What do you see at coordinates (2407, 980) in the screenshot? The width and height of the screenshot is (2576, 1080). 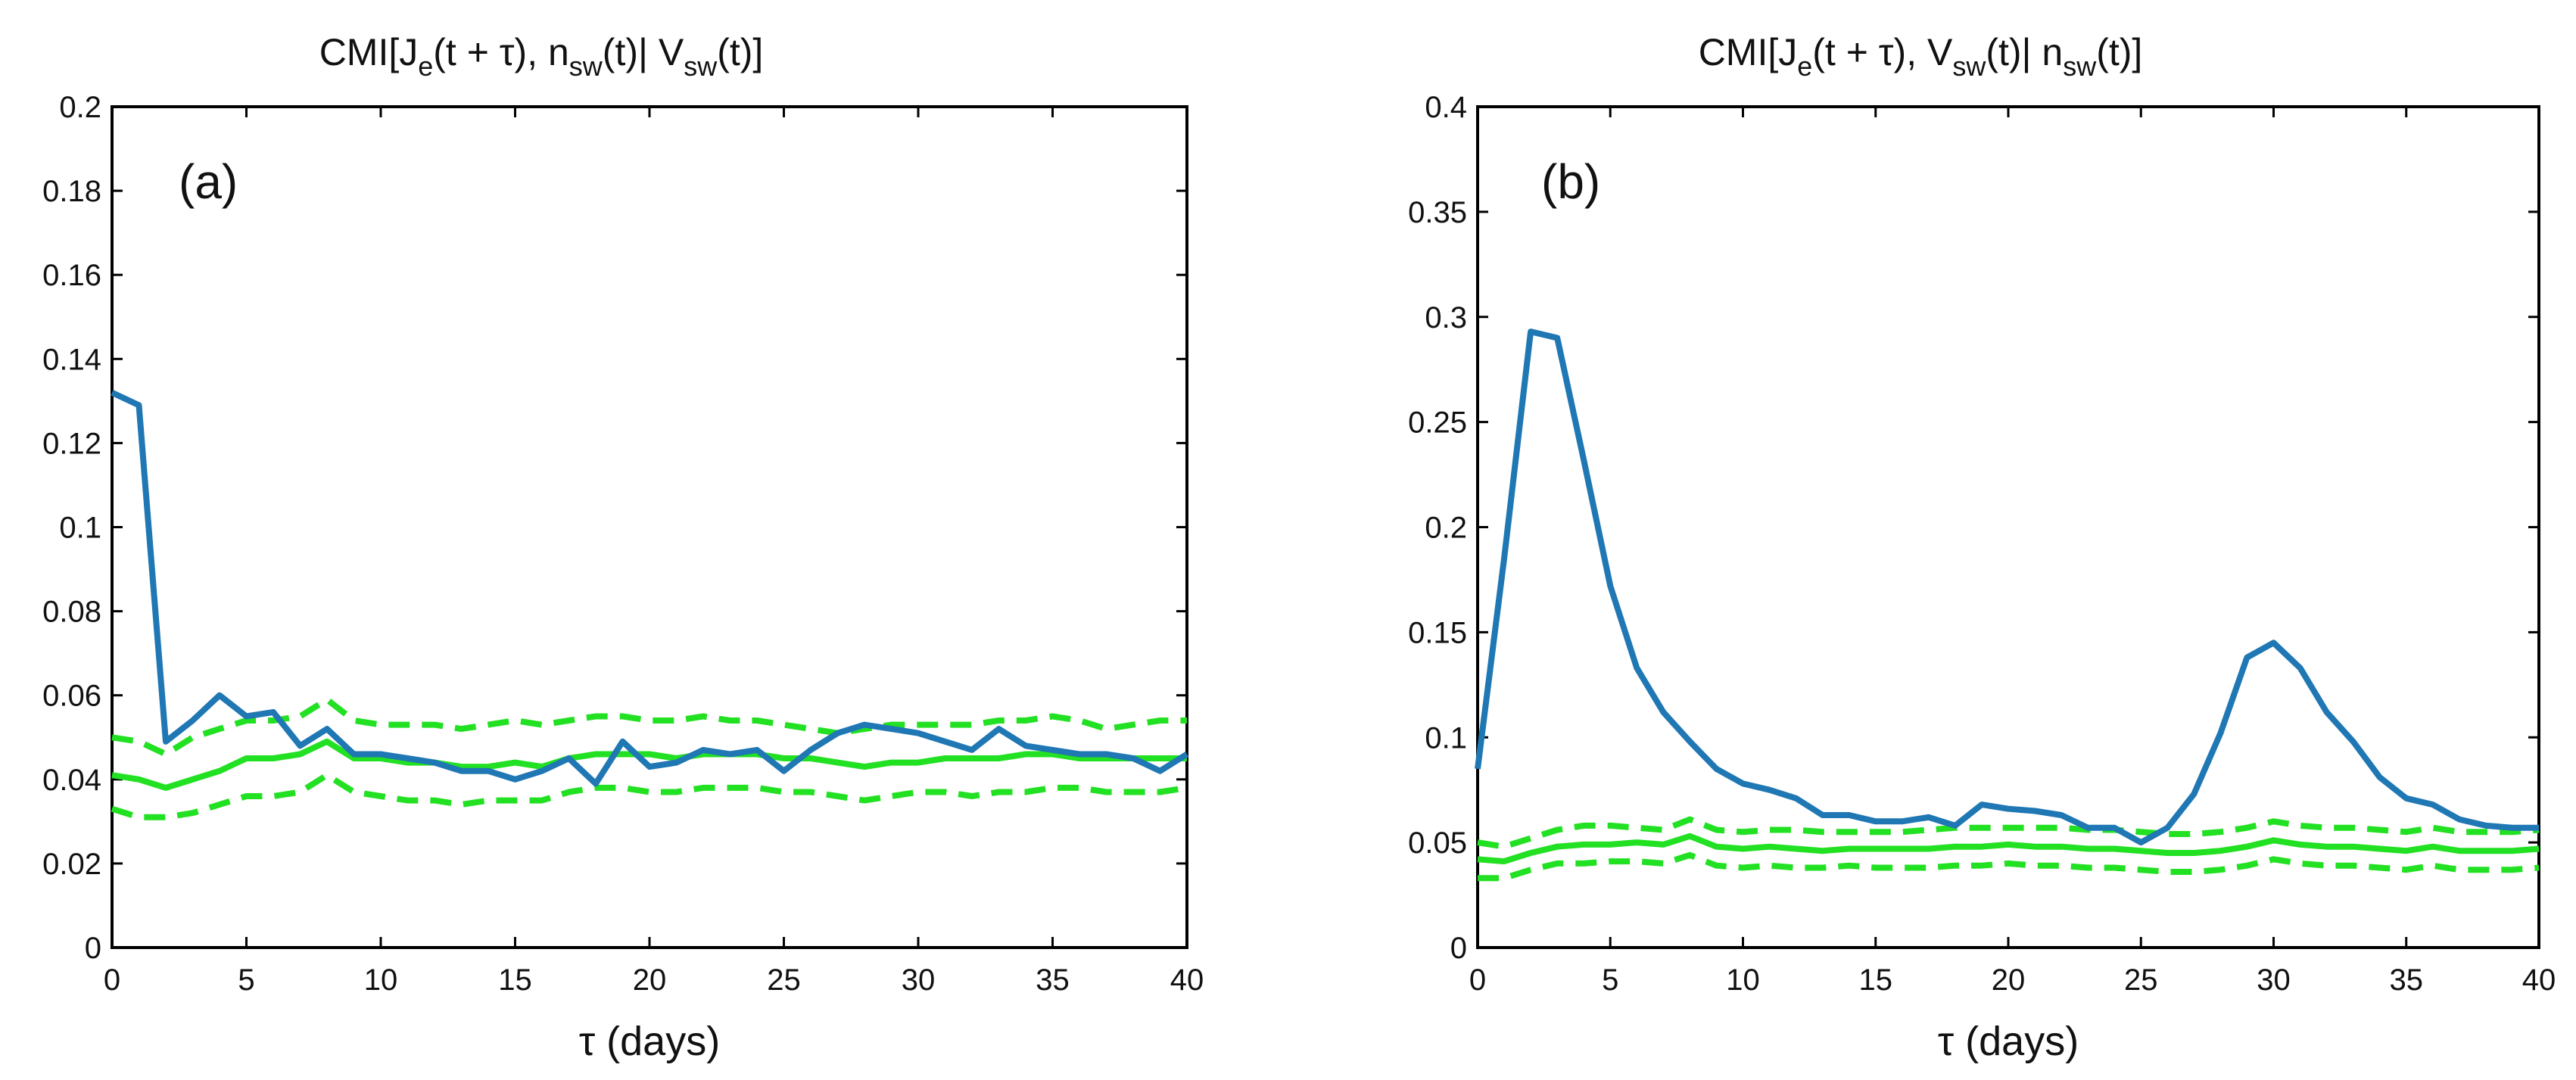 I see `panel-b-xtick-label: 35` at bounding box center [2407, 980].